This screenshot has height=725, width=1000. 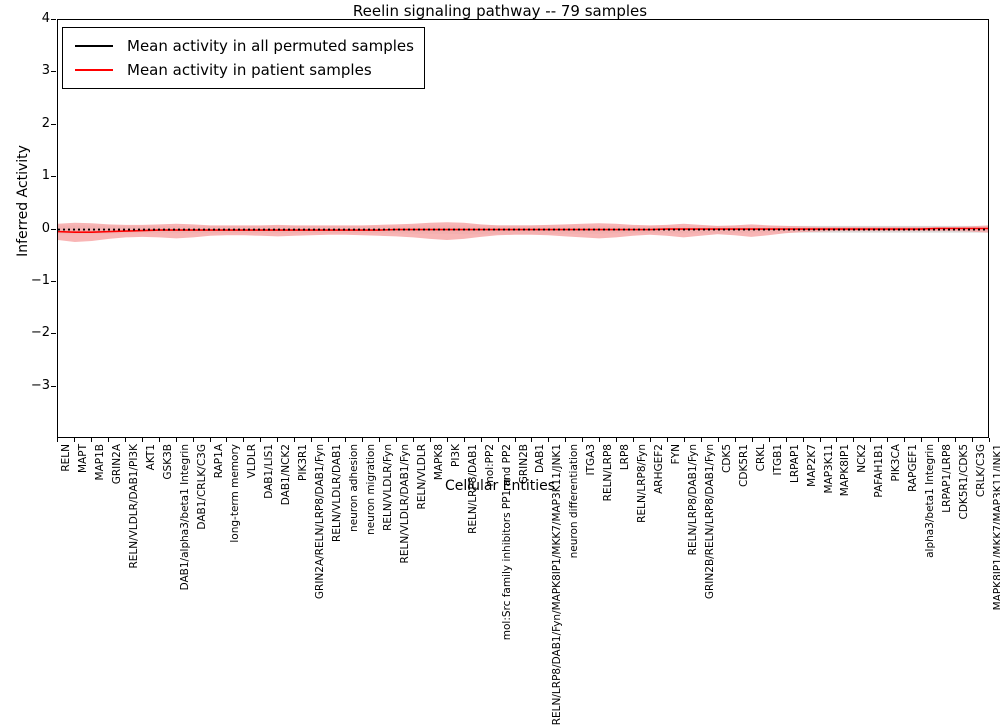 What do you see at coordinates (99, 462) in the screenshot?
I see `x-tick-label: MAP1B` at bounding box center [99, 462].